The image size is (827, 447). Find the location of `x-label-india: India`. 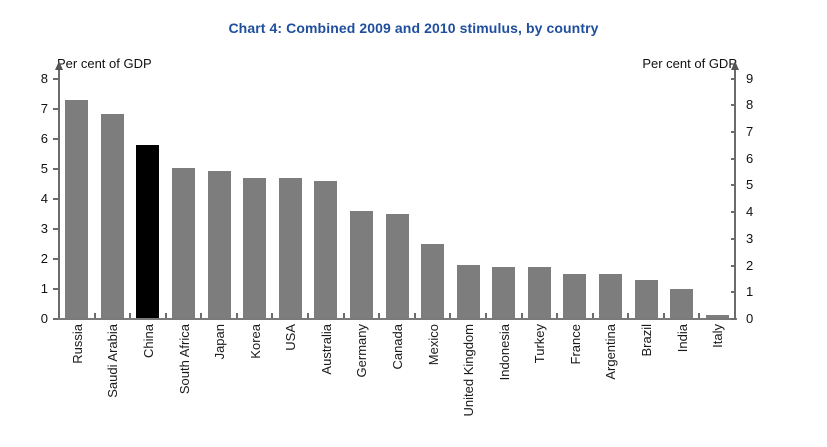

x-label-india: India is located at coordinates (682, 338).